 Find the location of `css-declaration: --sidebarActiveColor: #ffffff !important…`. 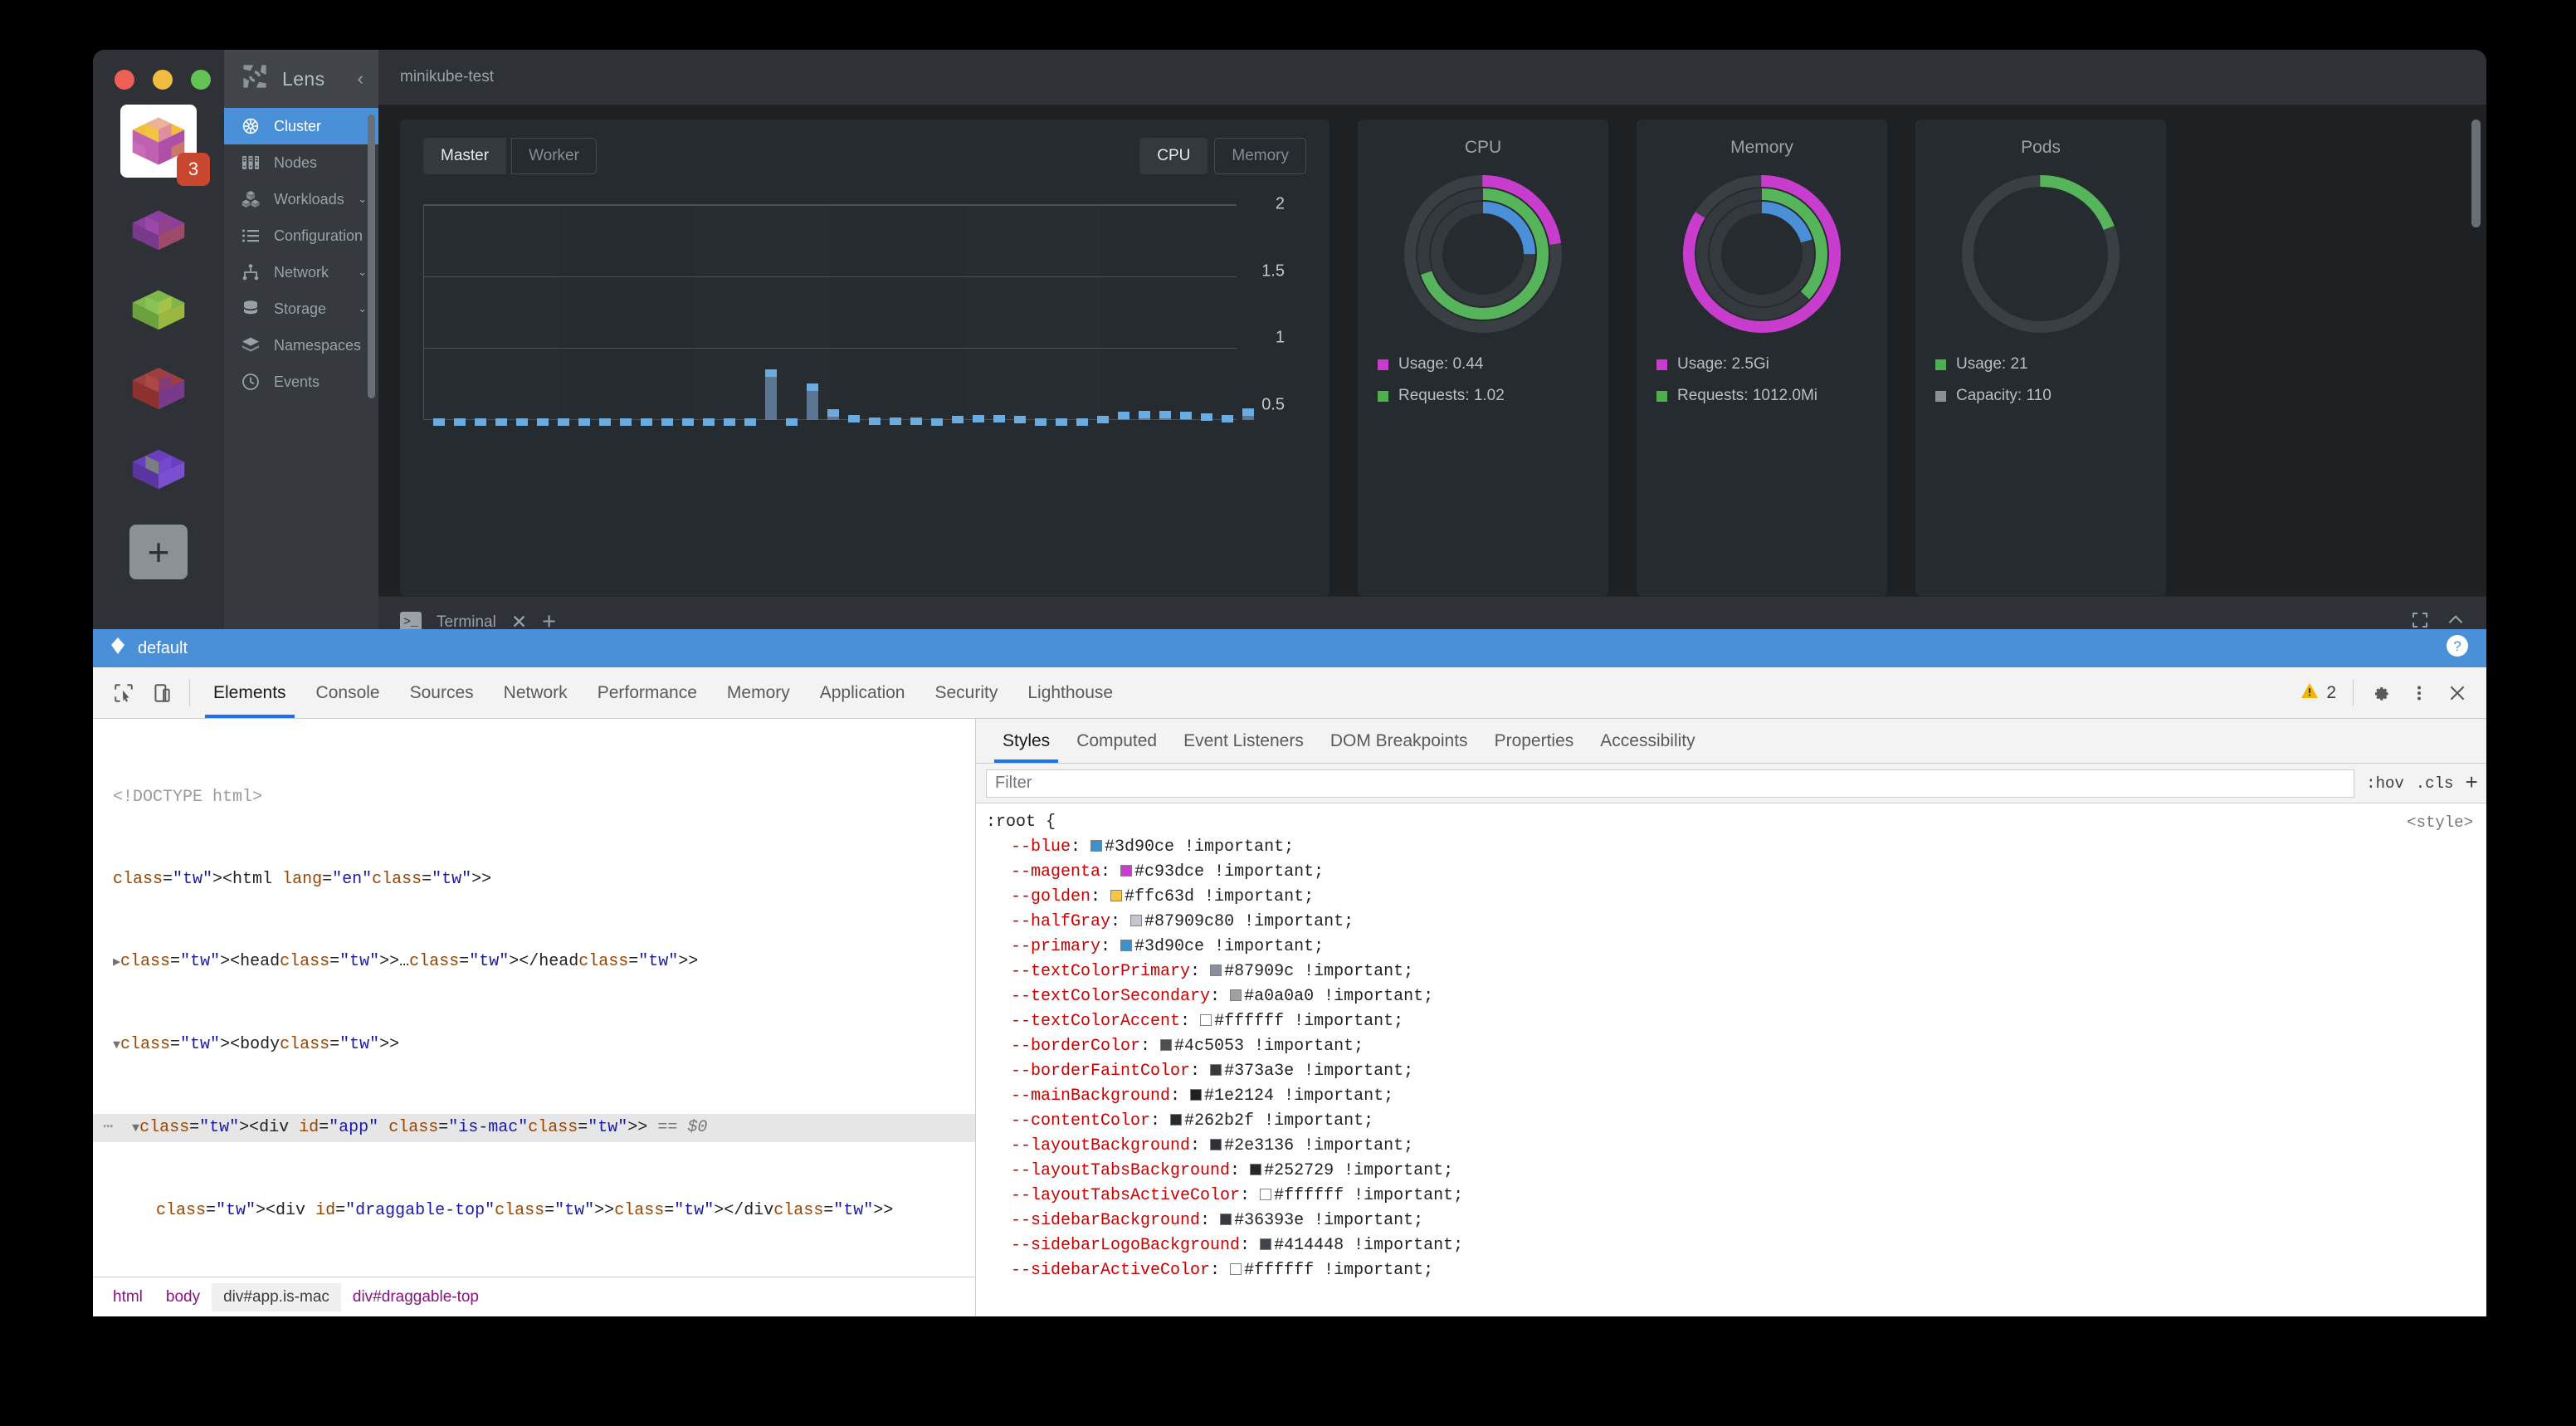

css-declaration: --sidebarActiveColor: #ffffff !important… is located at coordinates (1222, 1270).